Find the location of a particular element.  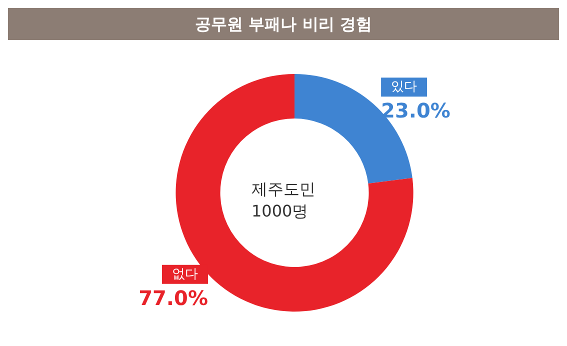

text: 제주도민 1000명 is located at coordinates (284, 200).